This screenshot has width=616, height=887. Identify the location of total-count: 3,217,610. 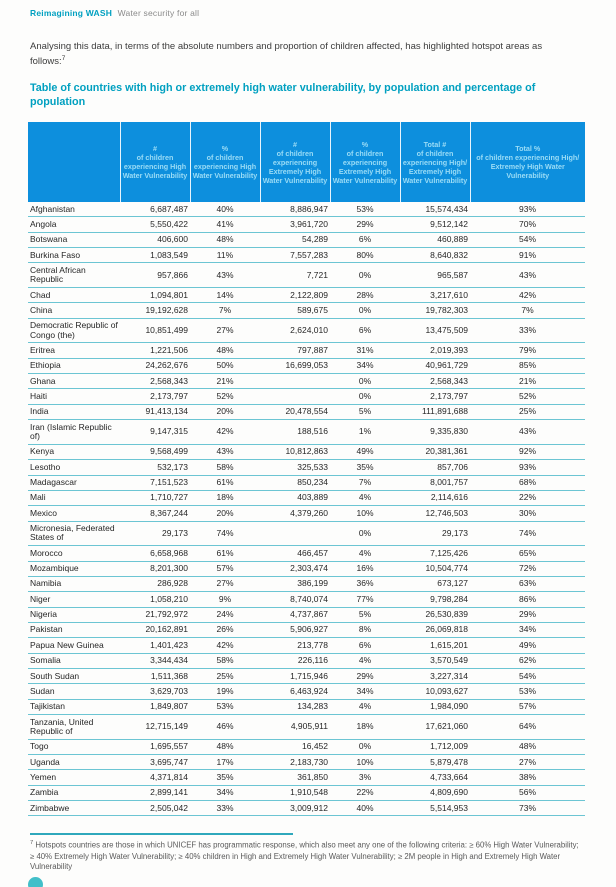
(435, 295).